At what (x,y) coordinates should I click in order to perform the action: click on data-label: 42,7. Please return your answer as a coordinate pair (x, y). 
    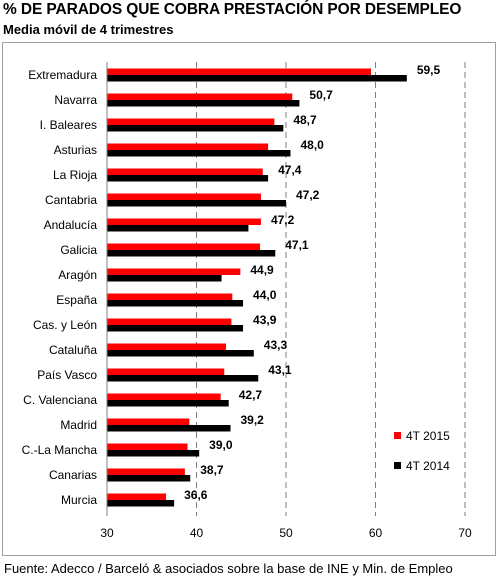
    Looking at the image, I should click on (251, 395).